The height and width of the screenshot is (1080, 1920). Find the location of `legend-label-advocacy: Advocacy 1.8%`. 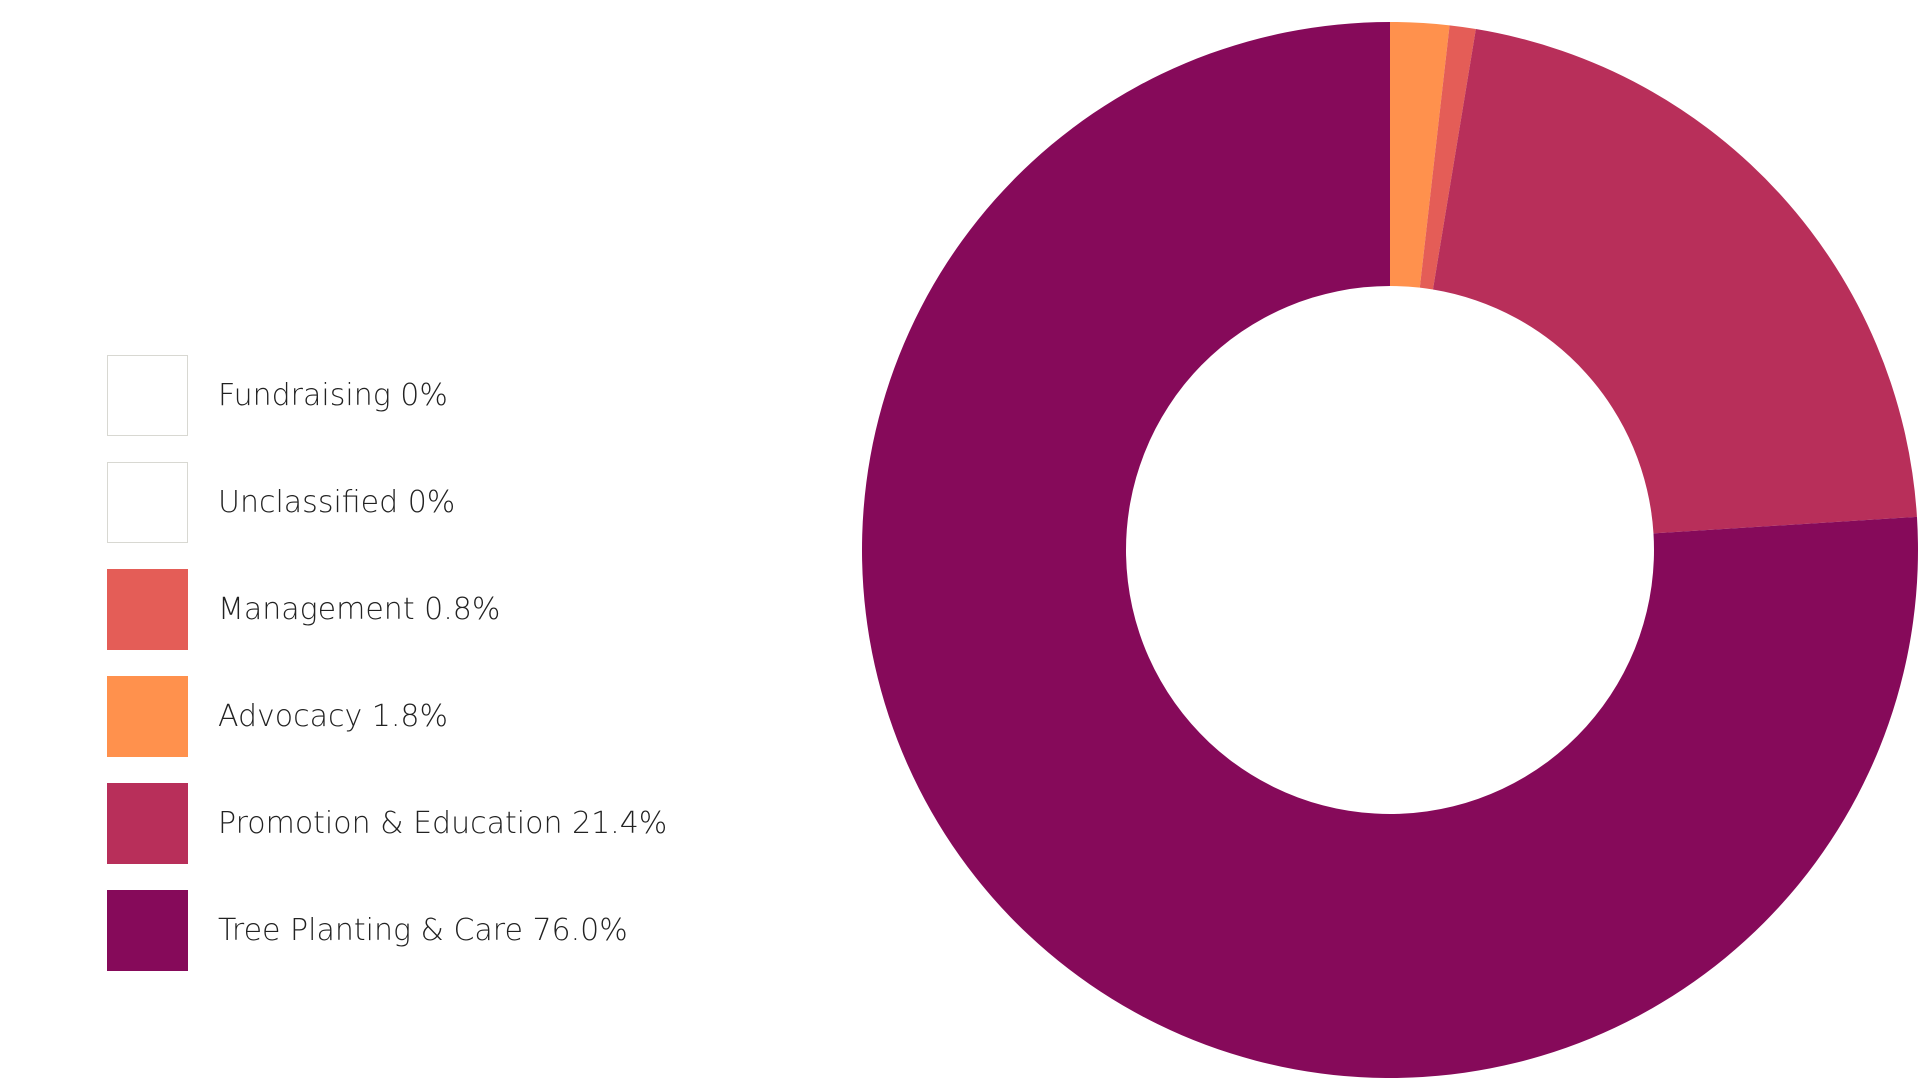

legend-label-advocacy: Advocacy 1.8% is located at coordinates (333, 716).